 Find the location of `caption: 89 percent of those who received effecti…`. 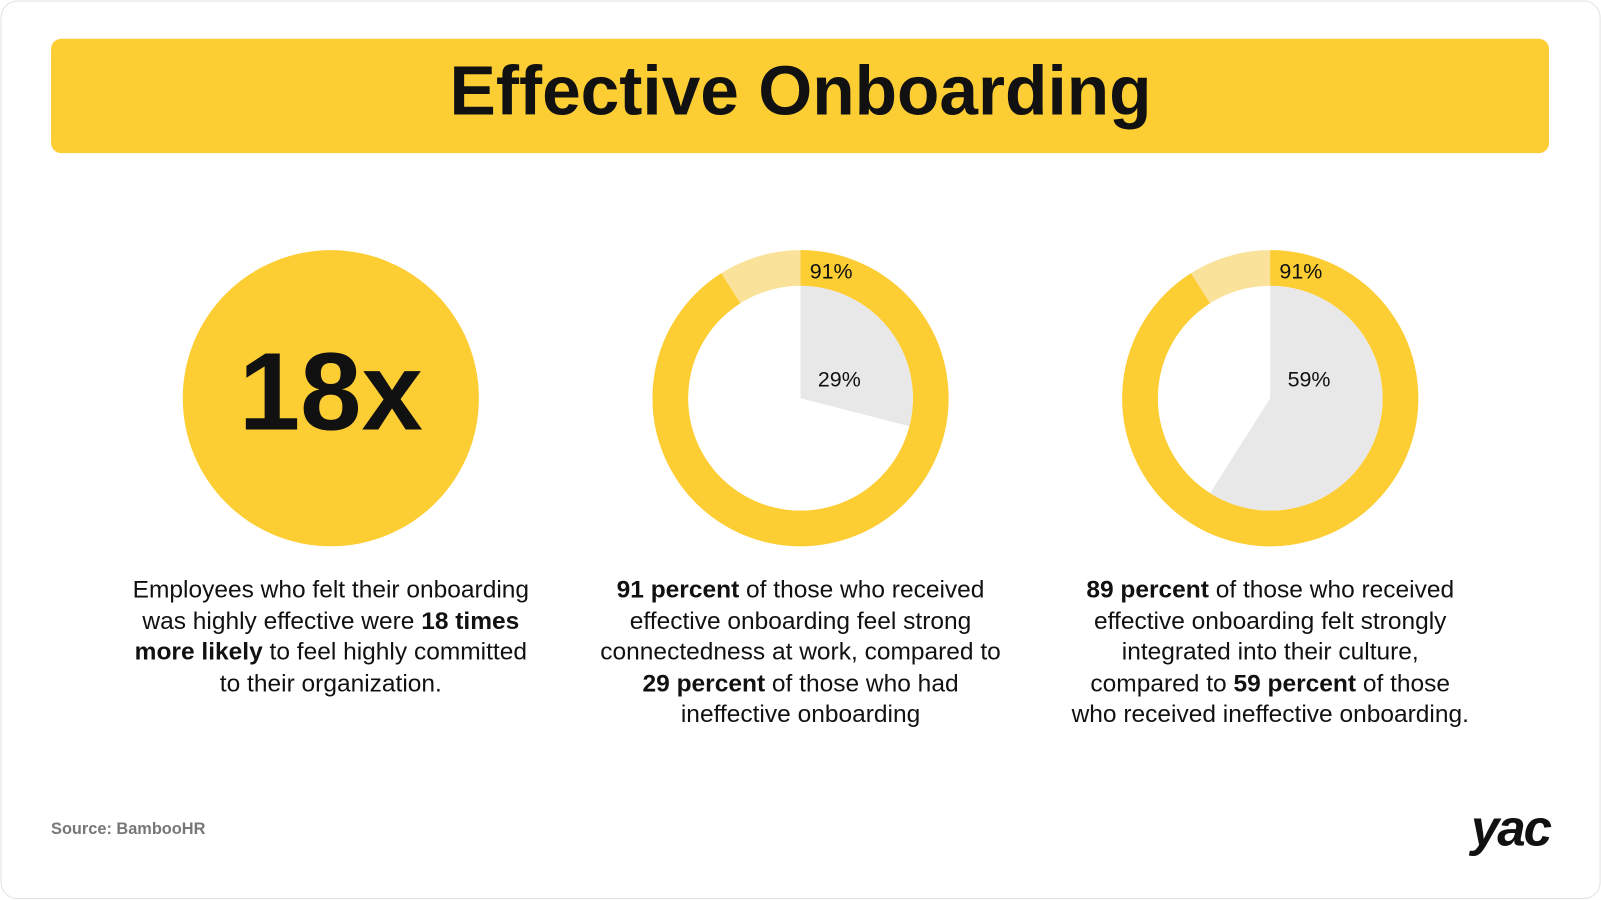

caption: 89 percent of those who received effecti… is located at coordinates (1270, 653).